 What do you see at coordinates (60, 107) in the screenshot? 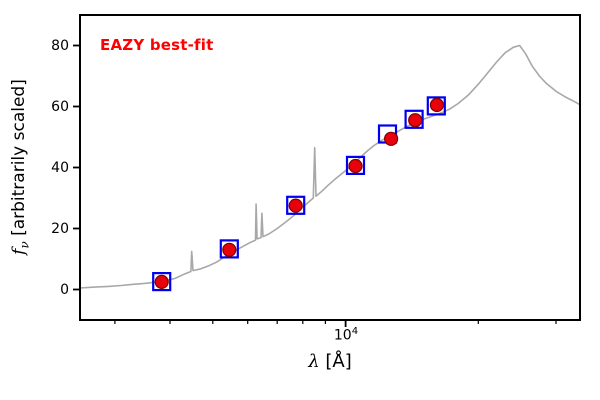
I see `y-tick-label: 60` at bounding box center [60, 107].